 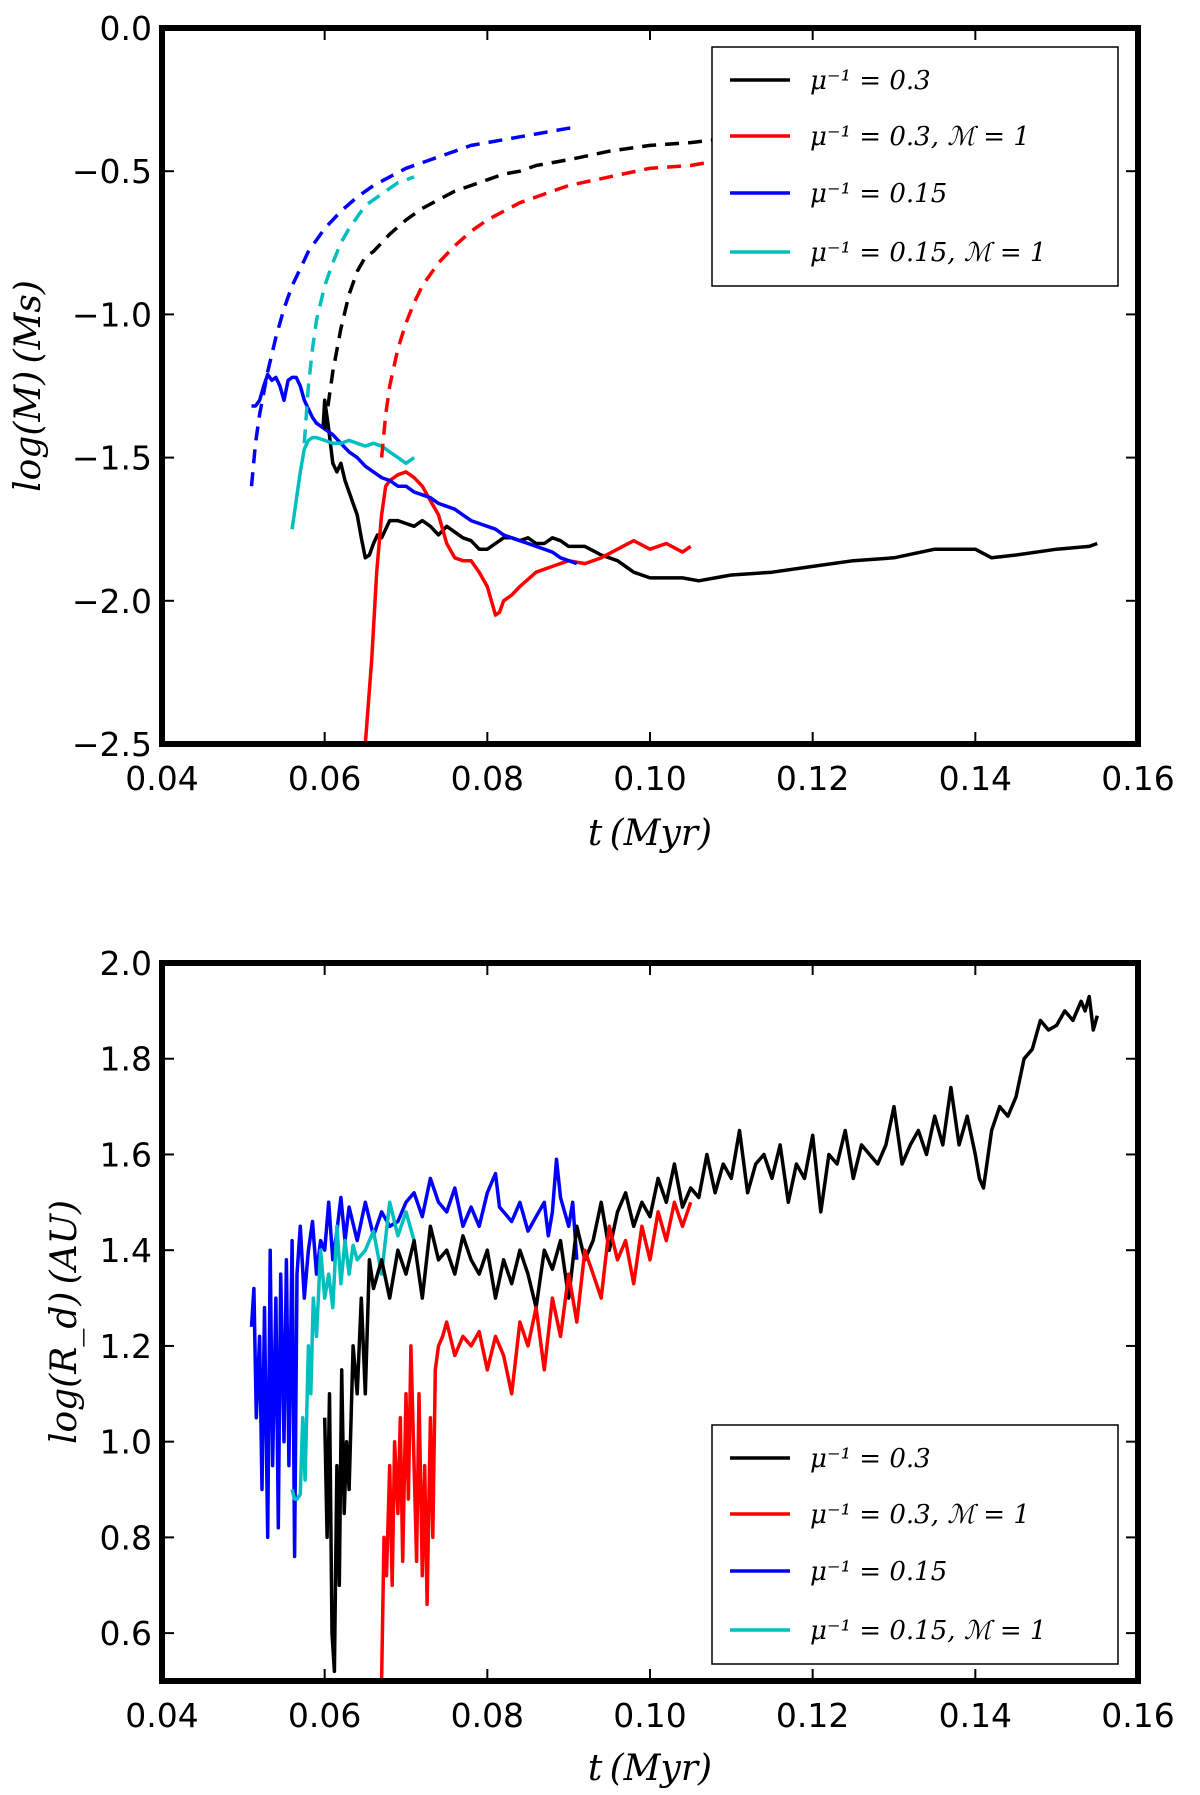 I want to click on top-x-tick-label: 0.10, so click(x=649, y=778).